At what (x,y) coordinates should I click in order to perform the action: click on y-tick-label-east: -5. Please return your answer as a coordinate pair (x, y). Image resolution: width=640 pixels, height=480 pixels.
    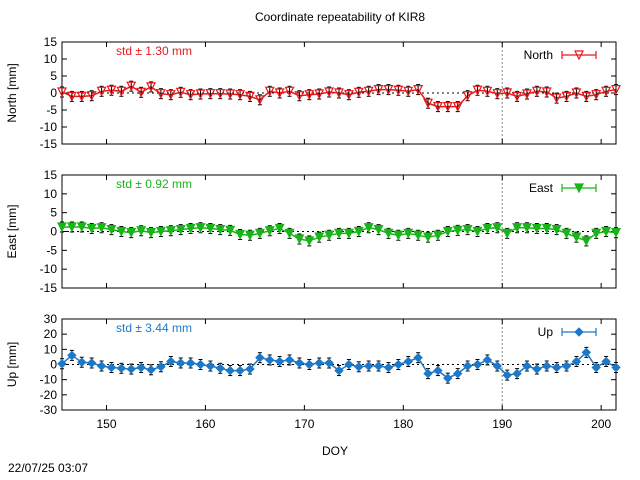
    Looking at the image, I should click on (51, 250).